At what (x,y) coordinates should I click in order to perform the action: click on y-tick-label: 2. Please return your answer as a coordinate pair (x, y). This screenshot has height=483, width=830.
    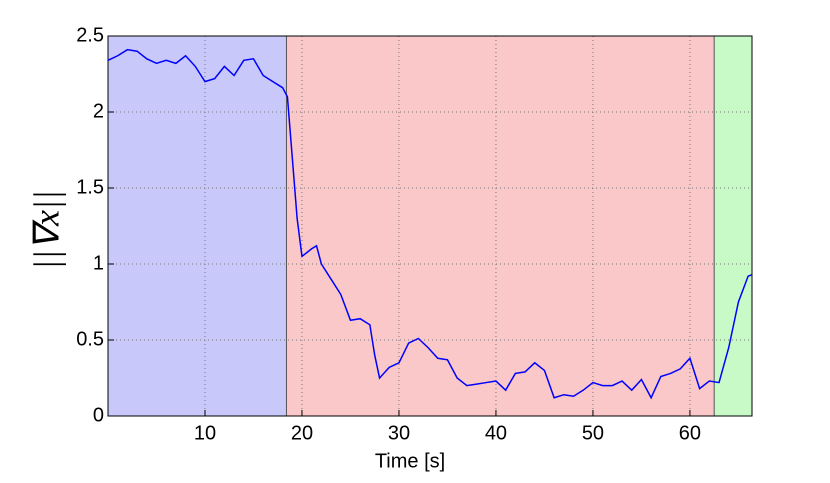
    Looking at the image, I should click on (98, 111).